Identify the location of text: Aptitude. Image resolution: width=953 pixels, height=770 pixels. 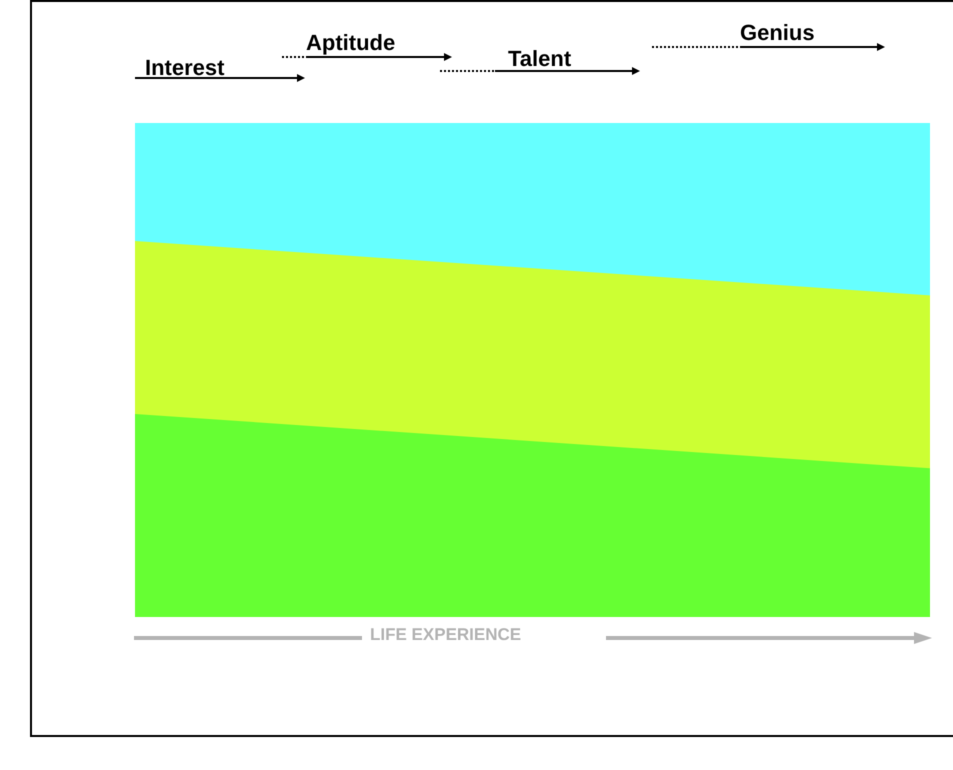
(351, 43).